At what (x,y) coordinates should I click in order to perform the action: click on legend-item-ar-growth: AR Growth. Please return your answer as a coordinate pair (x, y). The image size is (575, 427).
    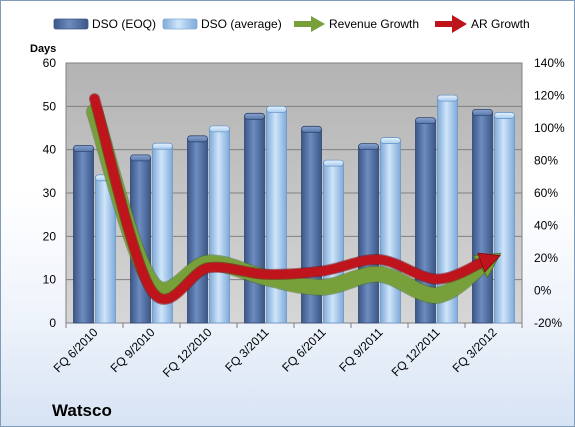
    Looking at the image, I should click on (482, 24).